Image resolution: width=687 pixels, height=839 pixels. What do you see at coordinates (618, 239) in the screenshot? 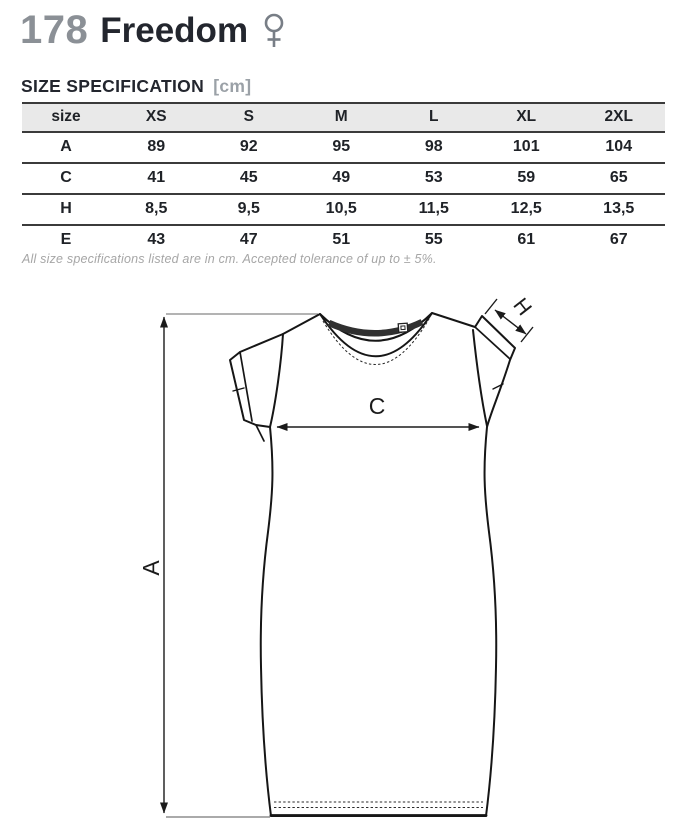
I see `cell: 67` at bounding box center [618, 239].